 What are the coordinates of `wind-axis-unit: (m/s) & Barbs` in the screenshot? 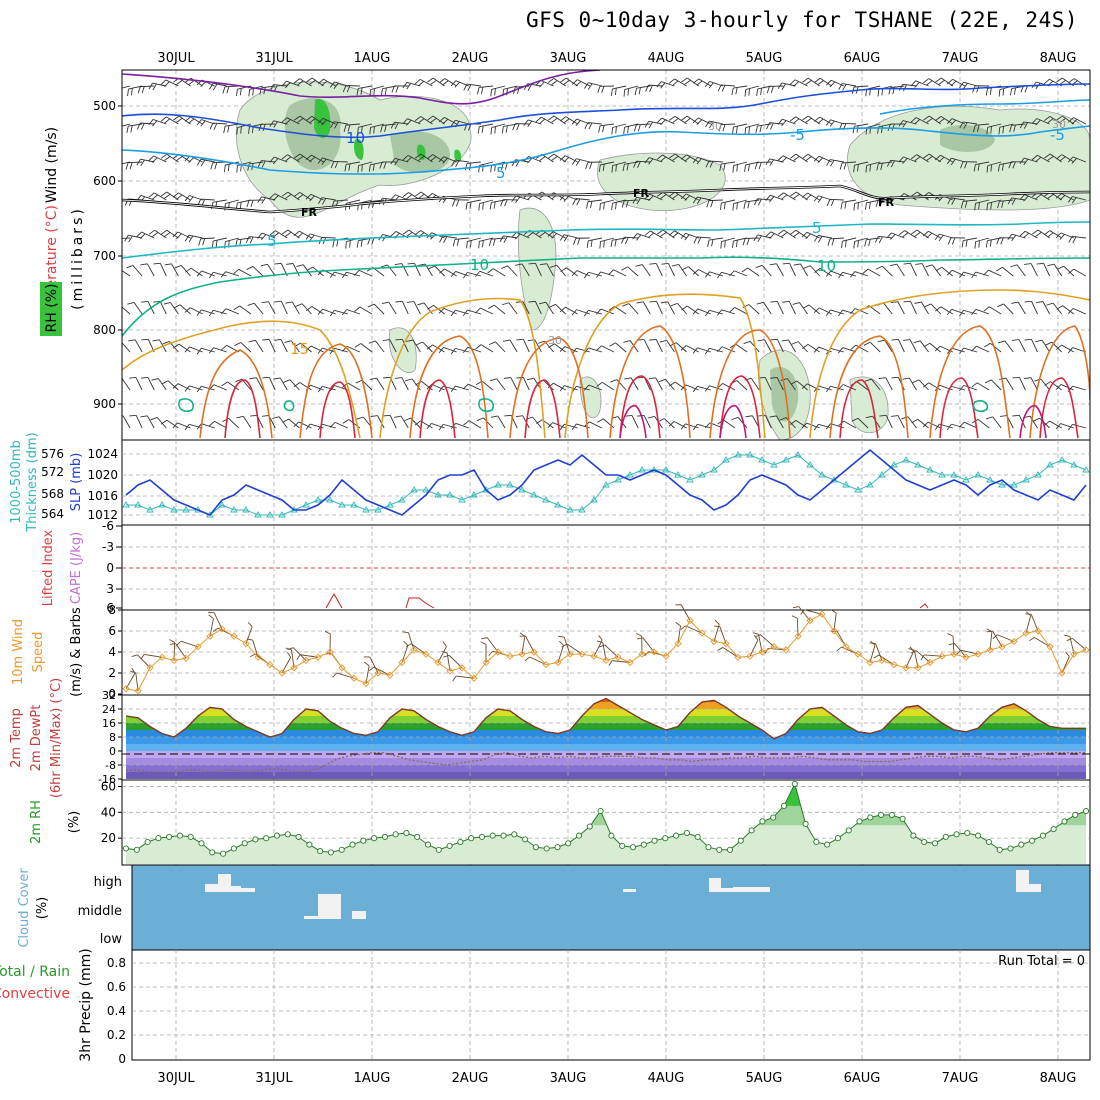 It's located at (76, 652).